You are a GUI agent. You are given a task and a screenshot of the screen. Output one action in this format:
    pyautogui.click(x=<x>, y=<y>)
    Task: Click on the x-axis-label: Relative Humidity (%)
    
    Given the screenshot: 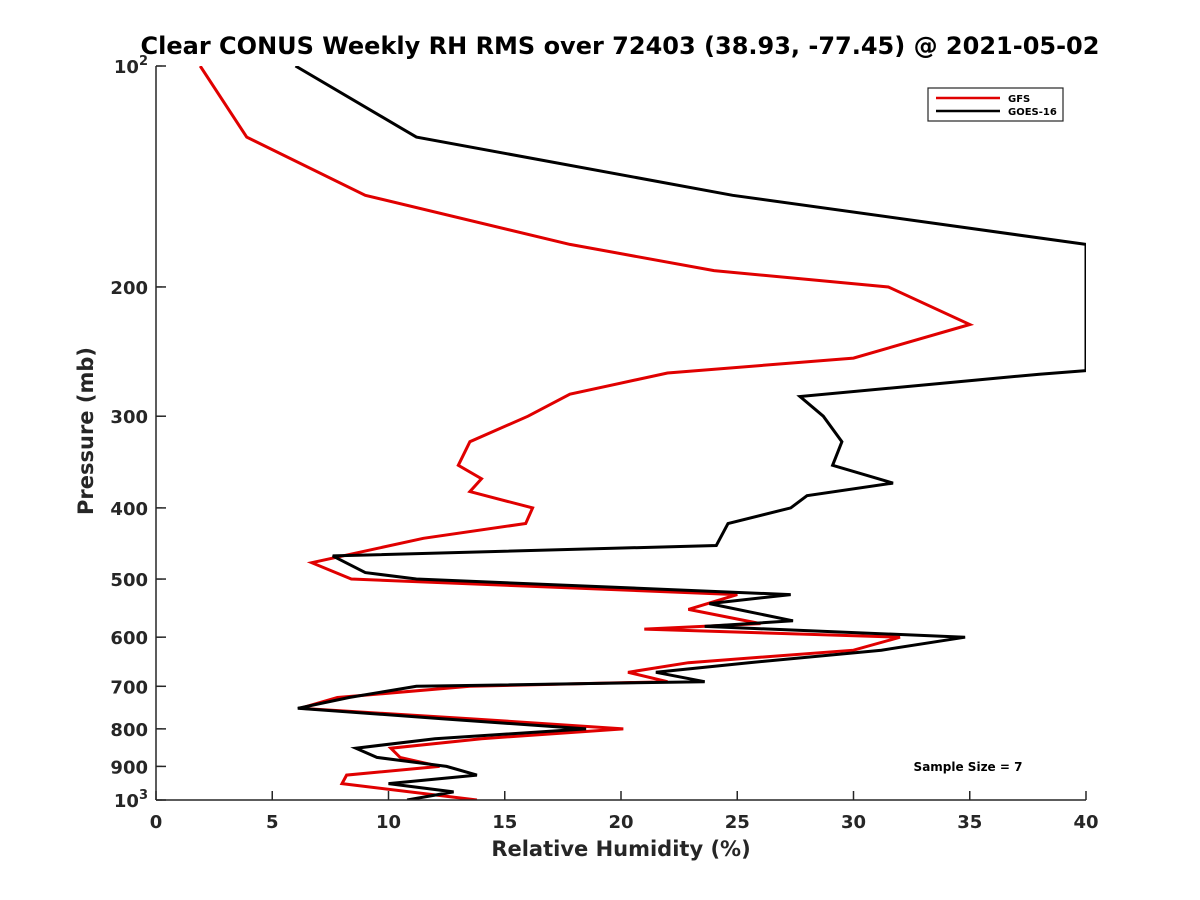 What is the action you would take?
    pyautogui.click(x=620, y=849)
    